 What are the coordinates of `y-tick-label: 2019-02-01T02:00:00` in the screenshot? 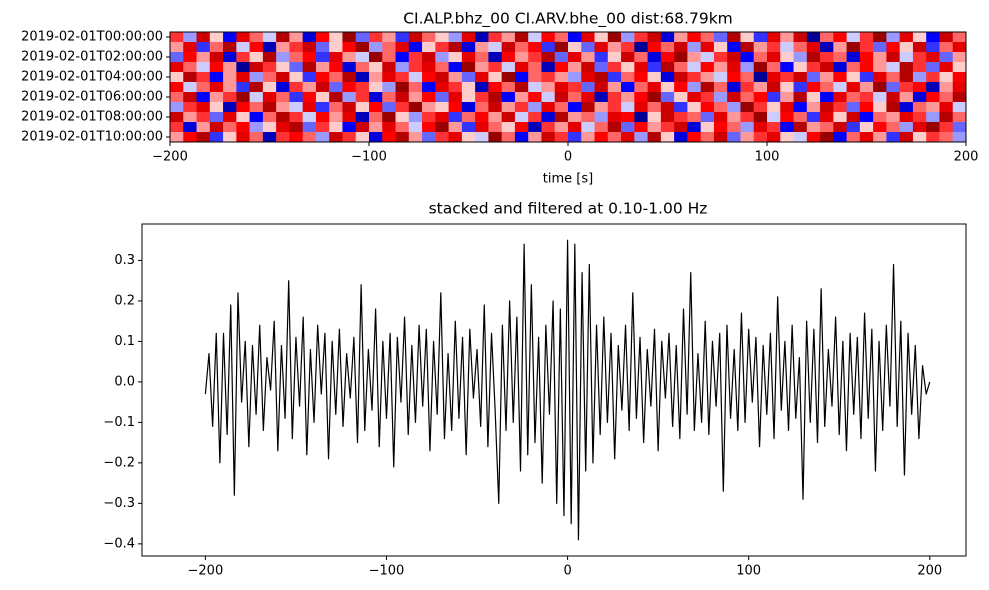 It's located at (92, 57).